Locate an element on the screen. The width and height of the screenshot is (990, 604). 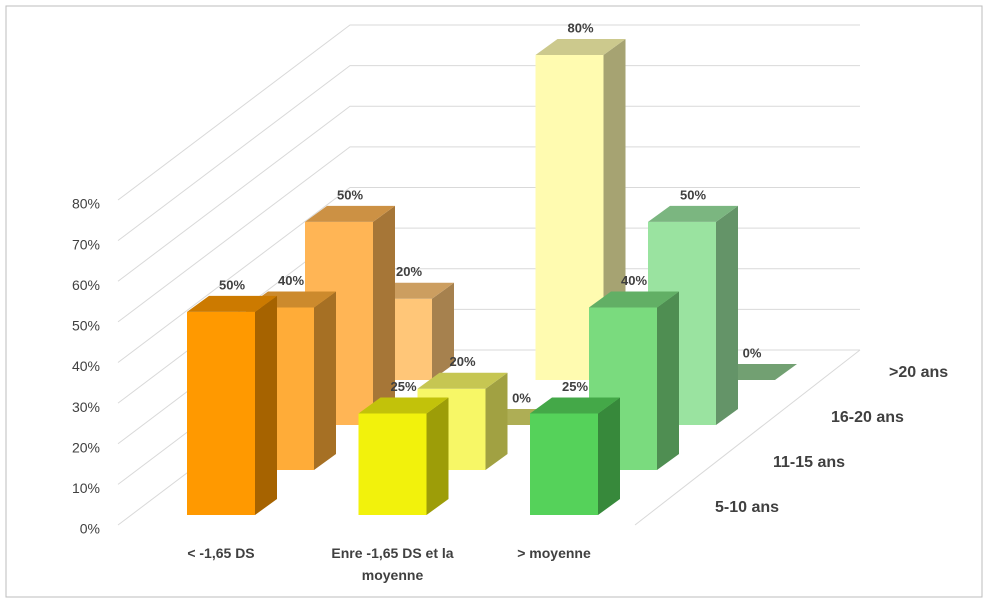
y-tick-label: 60% is located at coordinates (86, 285).